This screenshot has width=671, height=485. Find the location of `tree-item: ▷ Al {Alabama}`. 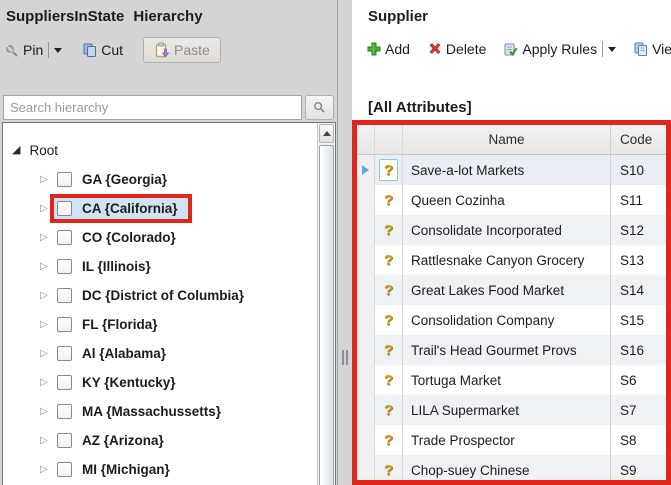

tree-item: ▷ Al {Alabama} is located at coordinates (160, 353).